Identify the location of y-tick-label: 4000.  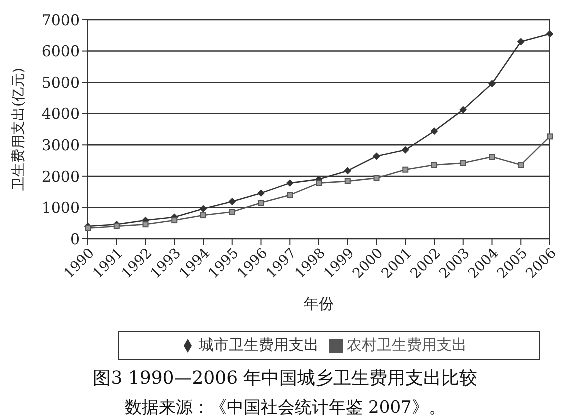
(61, 114).